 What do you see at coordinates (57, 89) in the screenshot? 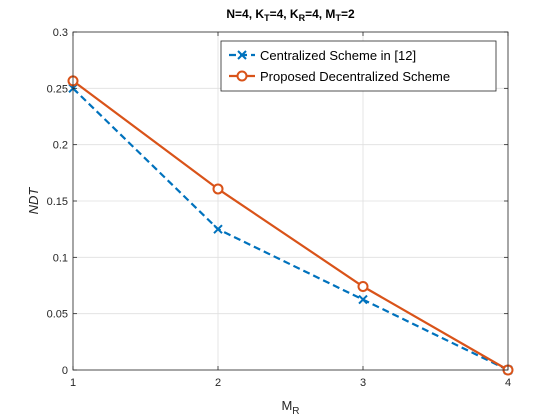
I see `y-tick-label: 0.25` at bounding box center [57, 89].